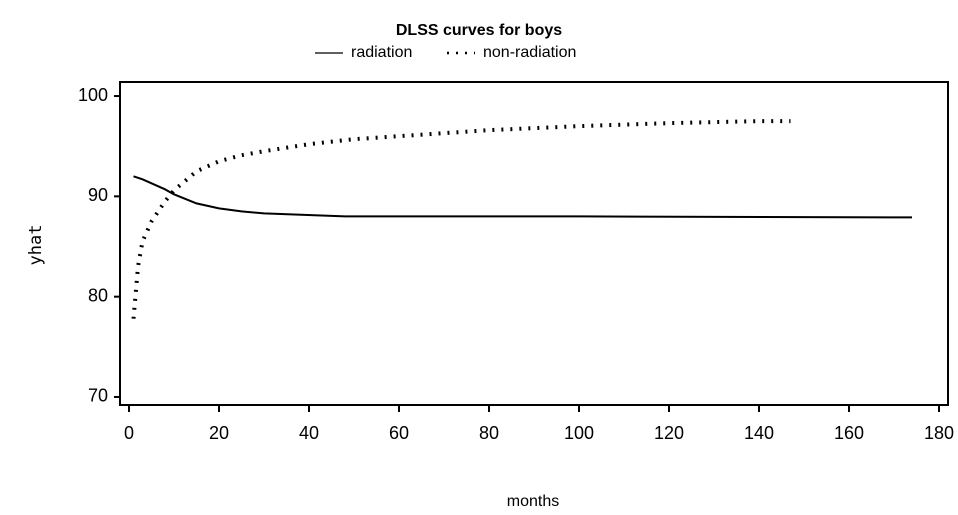 The height and width of the screenshot is (515, 958). What do you see at coordinates (309, 433) in the screenshot?
I see `x-tick-label: 40` at bounding box center [309, 433].